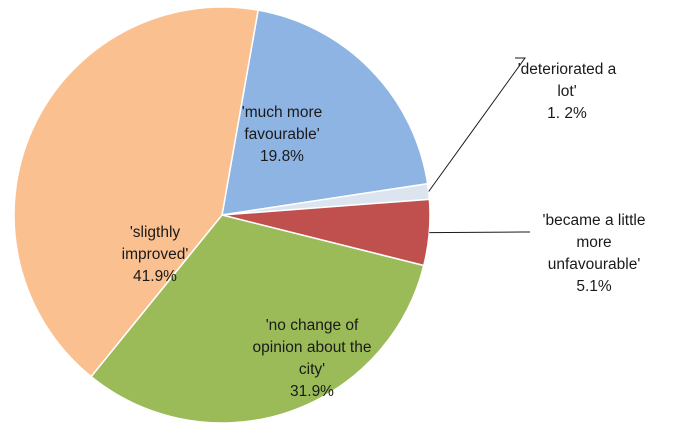 This screenshot has height=426, width=692. I want to click on slice-label-2: 'became a little more unfavourable' 5.1%, so click(594, 253).